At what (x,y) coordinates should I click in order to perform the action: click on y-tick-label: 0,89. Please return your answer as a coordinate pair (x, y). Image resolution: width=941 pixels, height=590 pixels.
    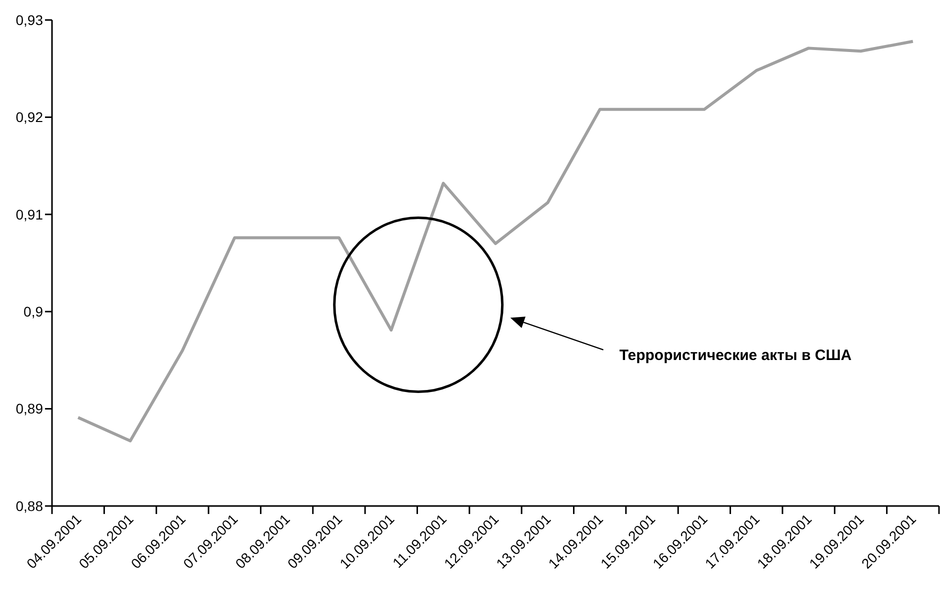
    Looking at the image, I should click on (30, 408).